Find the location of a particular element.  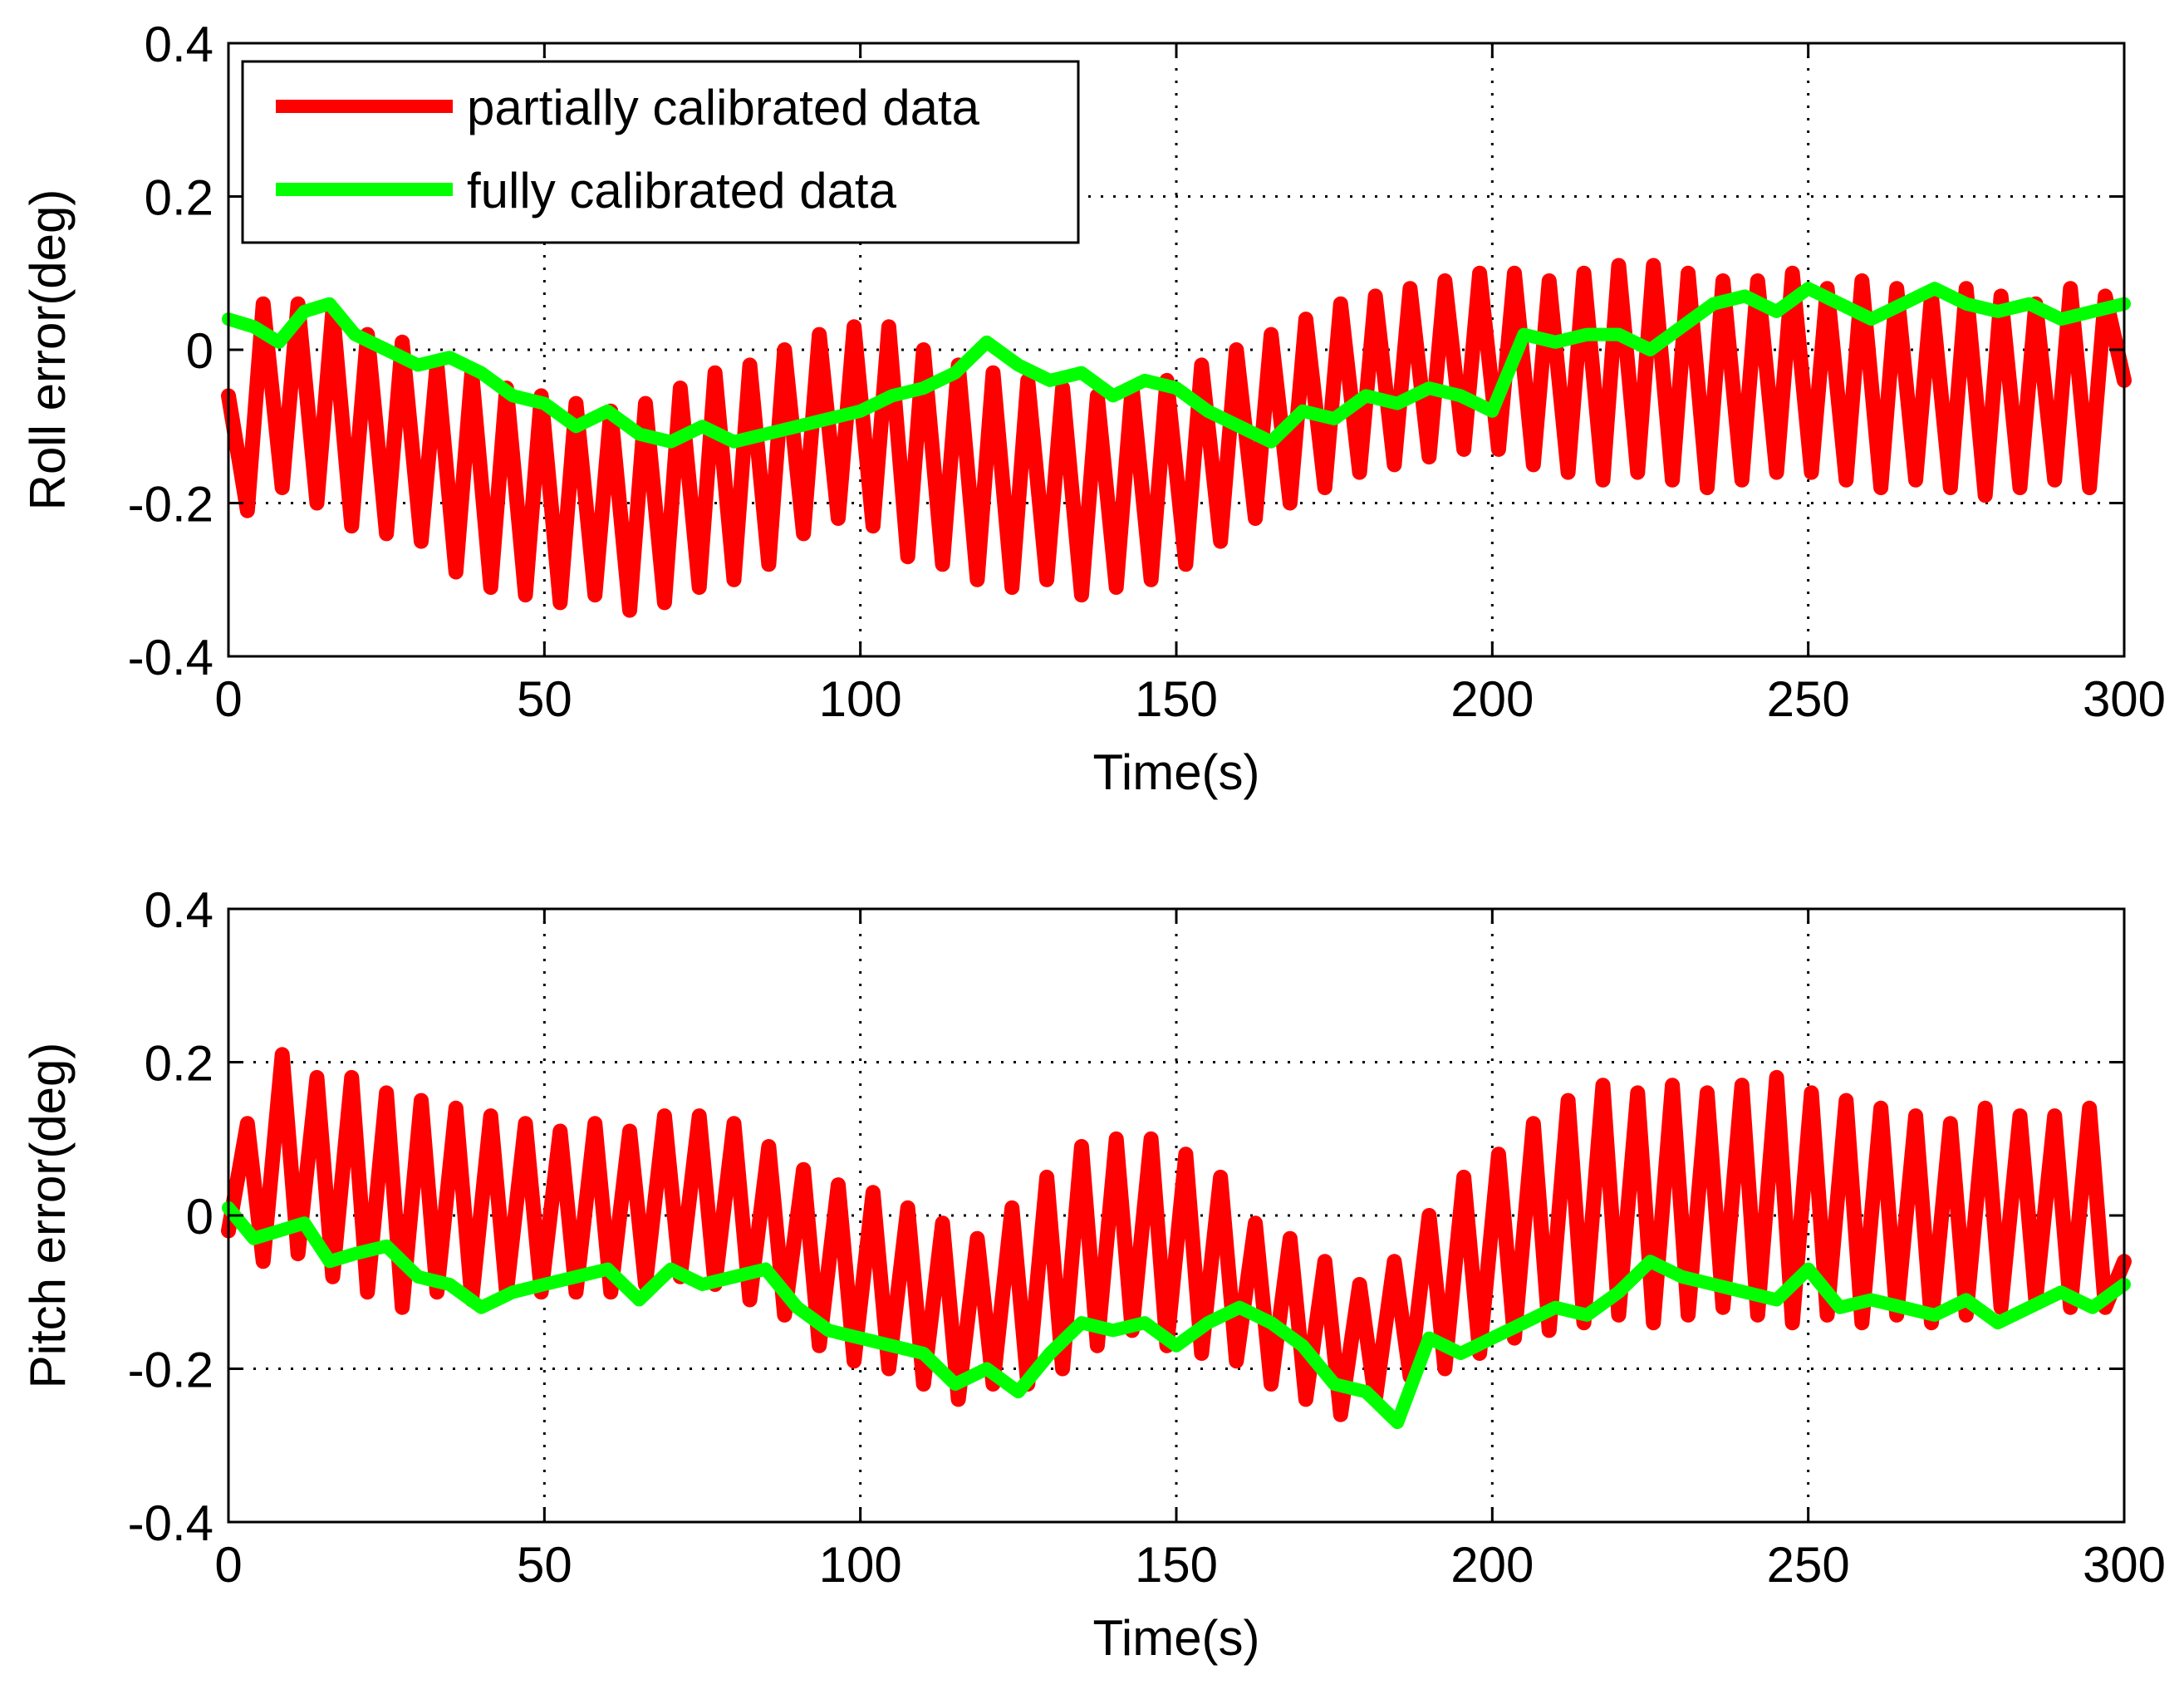

legend-label-full: fully calibrated data is located at coordinates (682, 191).